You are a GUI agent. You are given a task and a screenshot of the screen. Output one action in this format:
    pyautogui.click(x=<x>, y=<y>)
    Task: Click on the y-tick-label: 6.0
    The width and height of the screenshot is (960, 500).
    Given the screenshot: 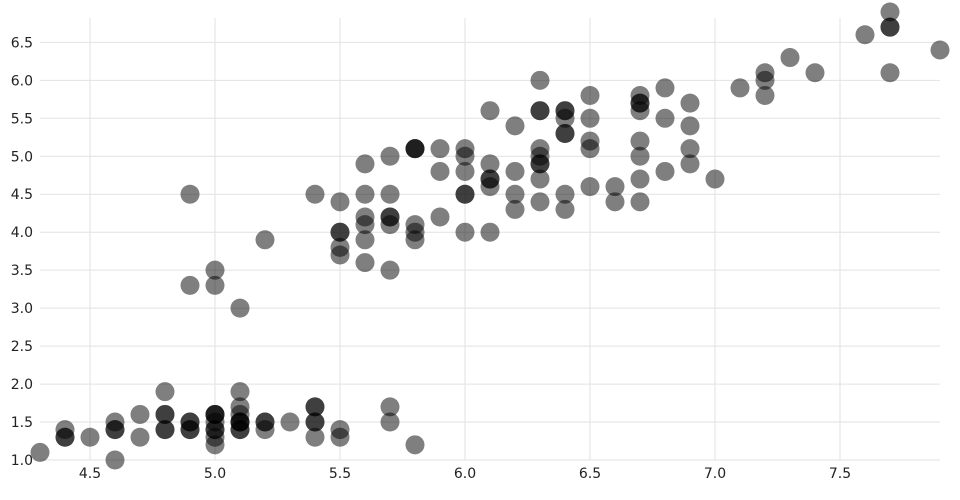 What is the action you would take?
    pyautogui.click(x=22, y=81)
    